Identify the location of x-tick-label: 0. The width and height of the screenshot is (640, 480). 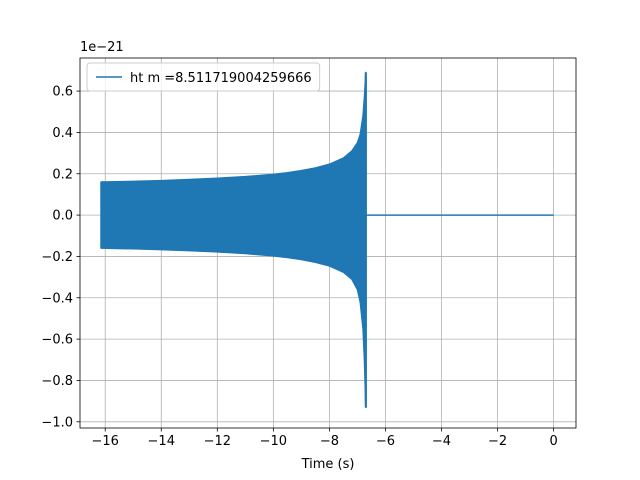
(553, 441).